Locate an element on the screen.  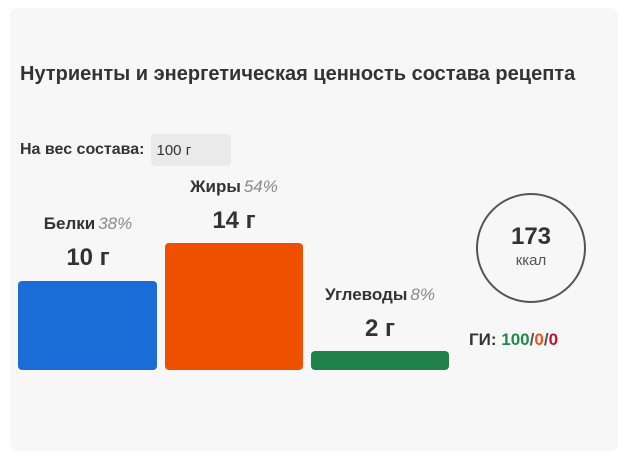
nutrient-protein: Белки 38% 10 г is located at coordinates (88, 243).